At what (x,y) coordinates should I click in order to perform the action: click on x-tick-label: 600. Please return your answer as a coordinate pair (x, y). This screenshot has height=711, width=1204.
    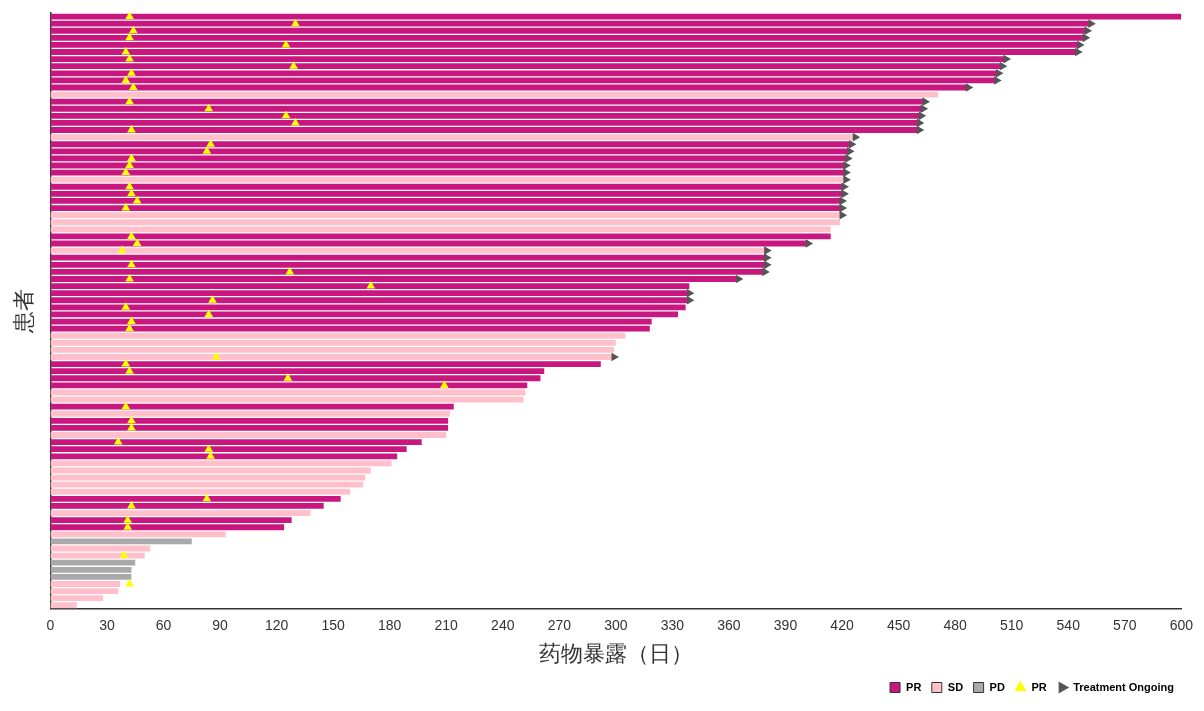
    Looking at the image, I should click on (1181, 625).